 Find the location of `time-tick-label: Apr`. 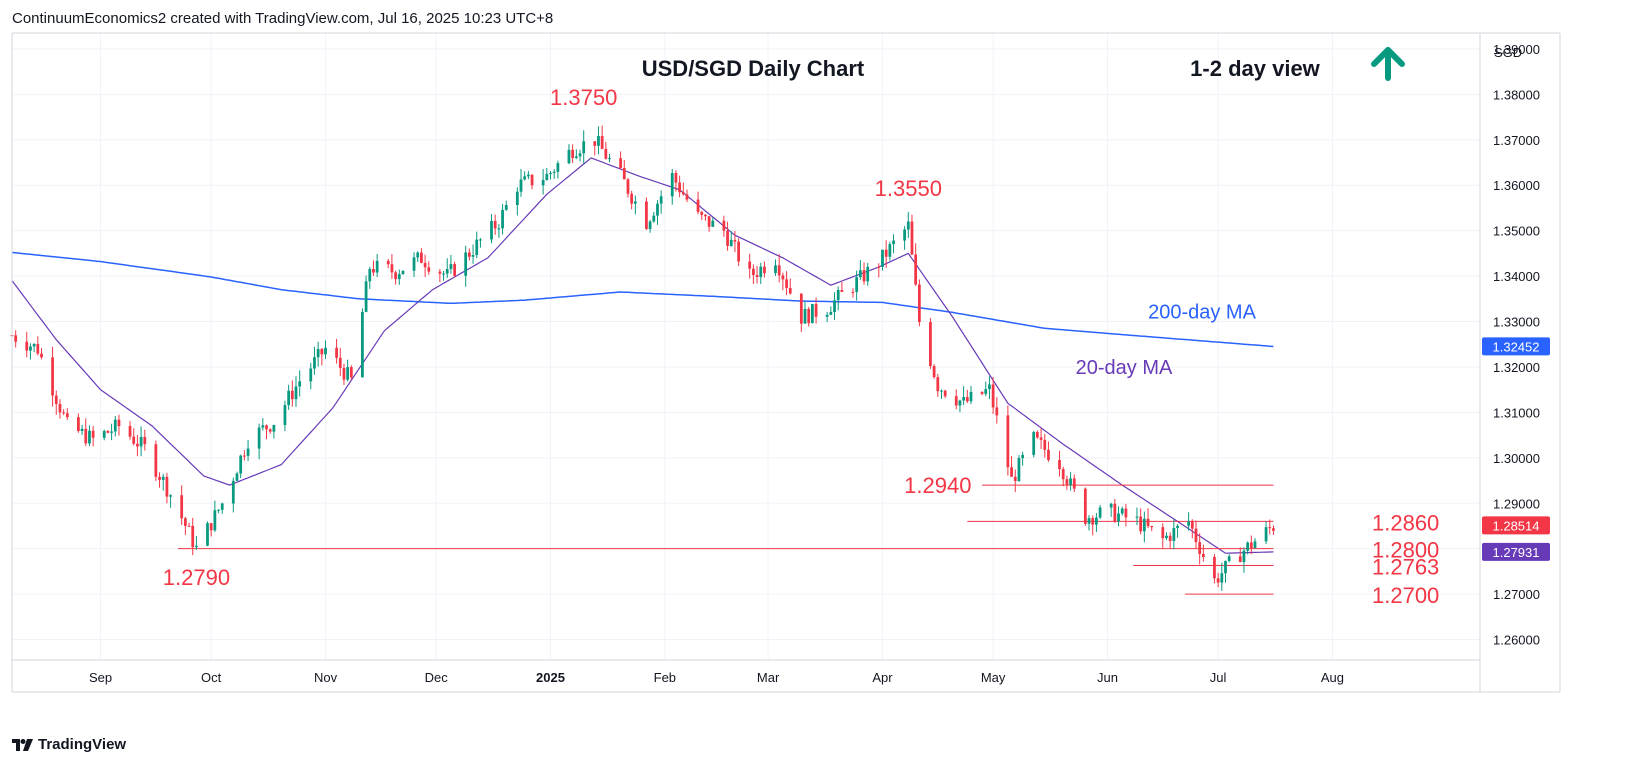

time-tick-label: Apr is located at coordinates (882, 677).